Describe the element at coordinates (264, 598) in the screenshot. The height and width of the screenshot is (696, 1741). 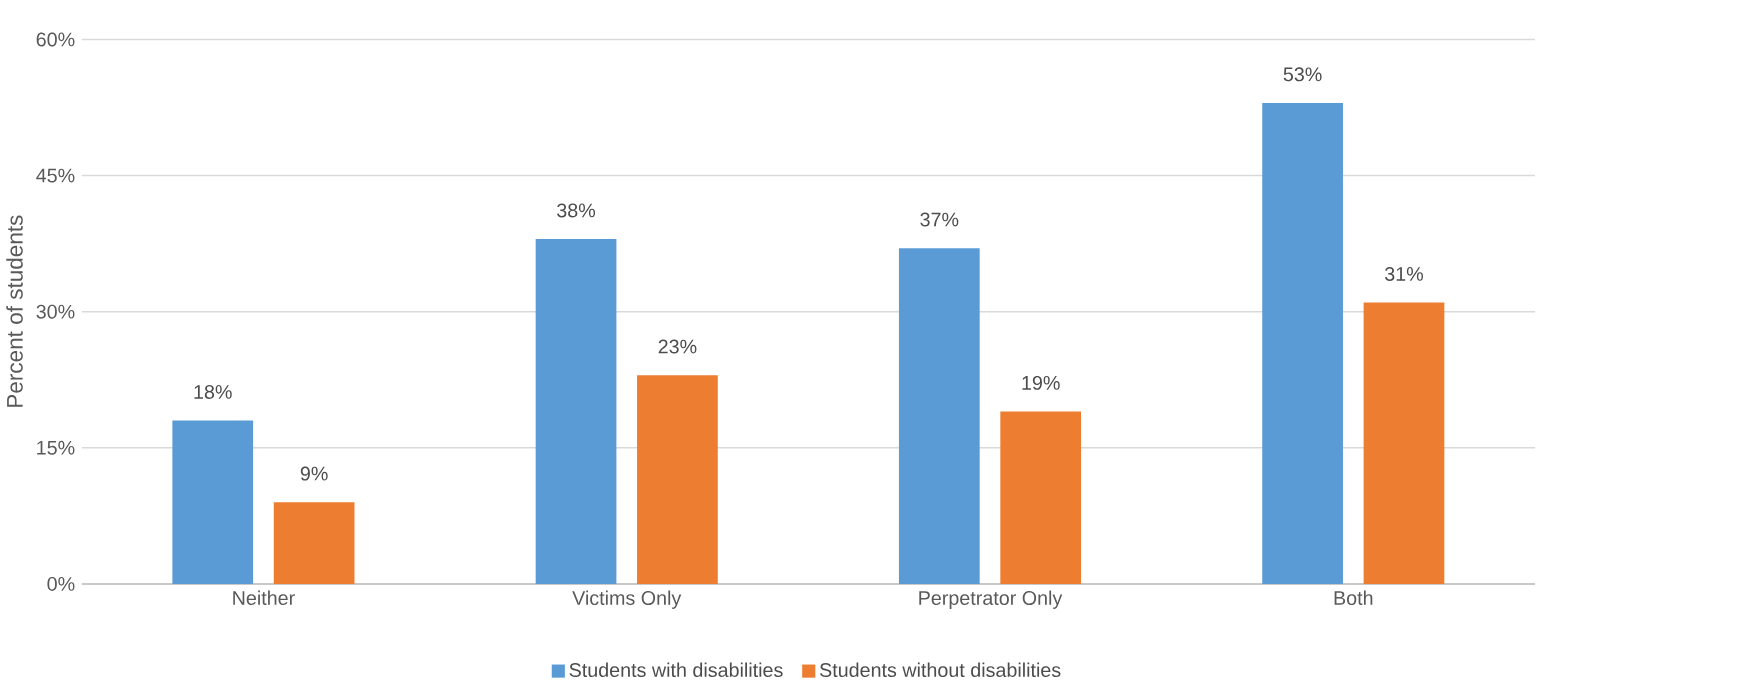
I see `x-tick-label: Neither` at that location.